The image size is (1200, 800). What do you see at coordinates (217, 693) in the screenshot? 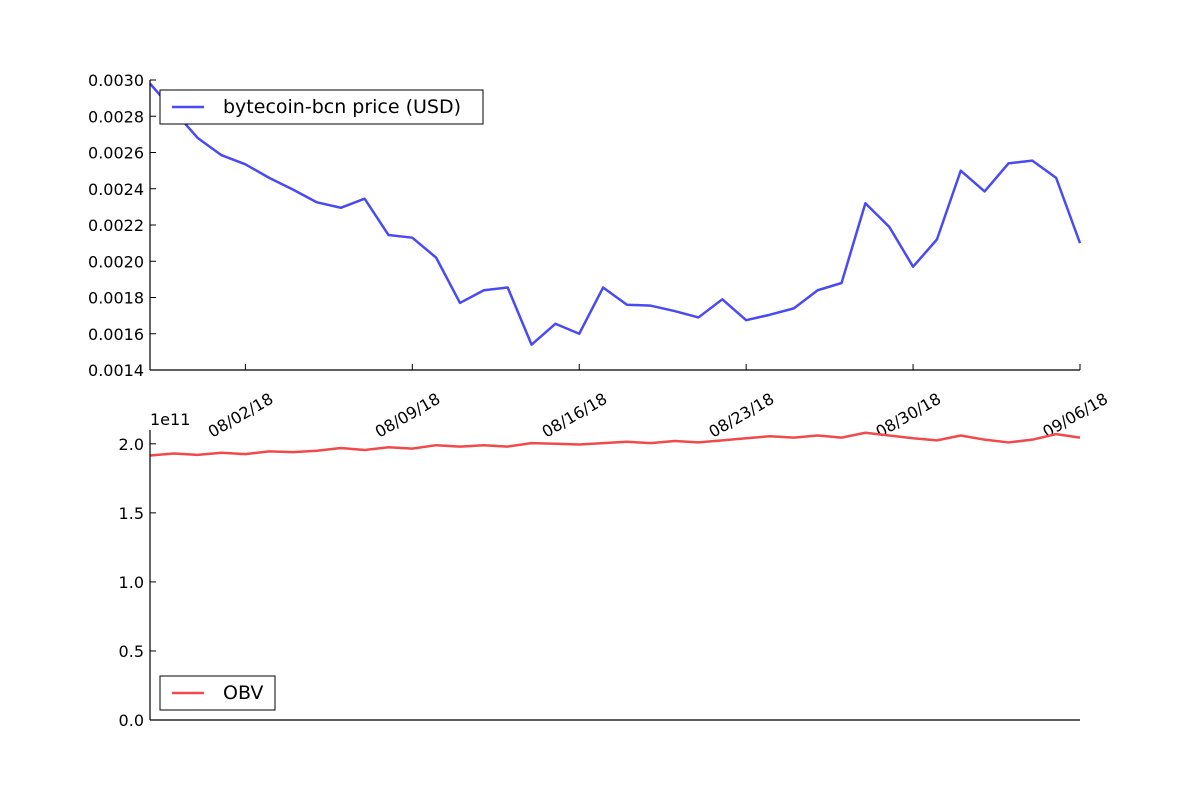
I see `legend: OBV` at bounding box center [217, 693].